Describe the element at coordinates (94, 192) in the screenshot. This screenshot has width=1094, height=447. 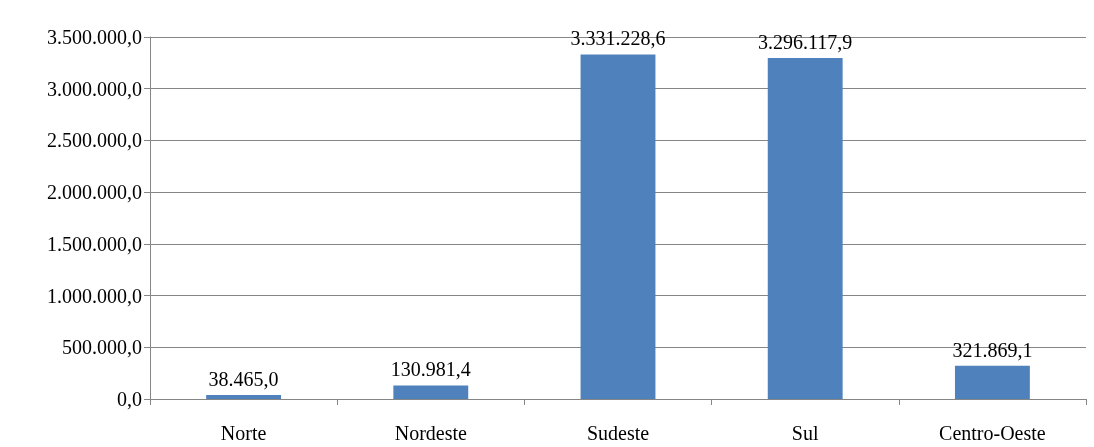
I see `y-tick-label: 2.000.000,0` at that location.